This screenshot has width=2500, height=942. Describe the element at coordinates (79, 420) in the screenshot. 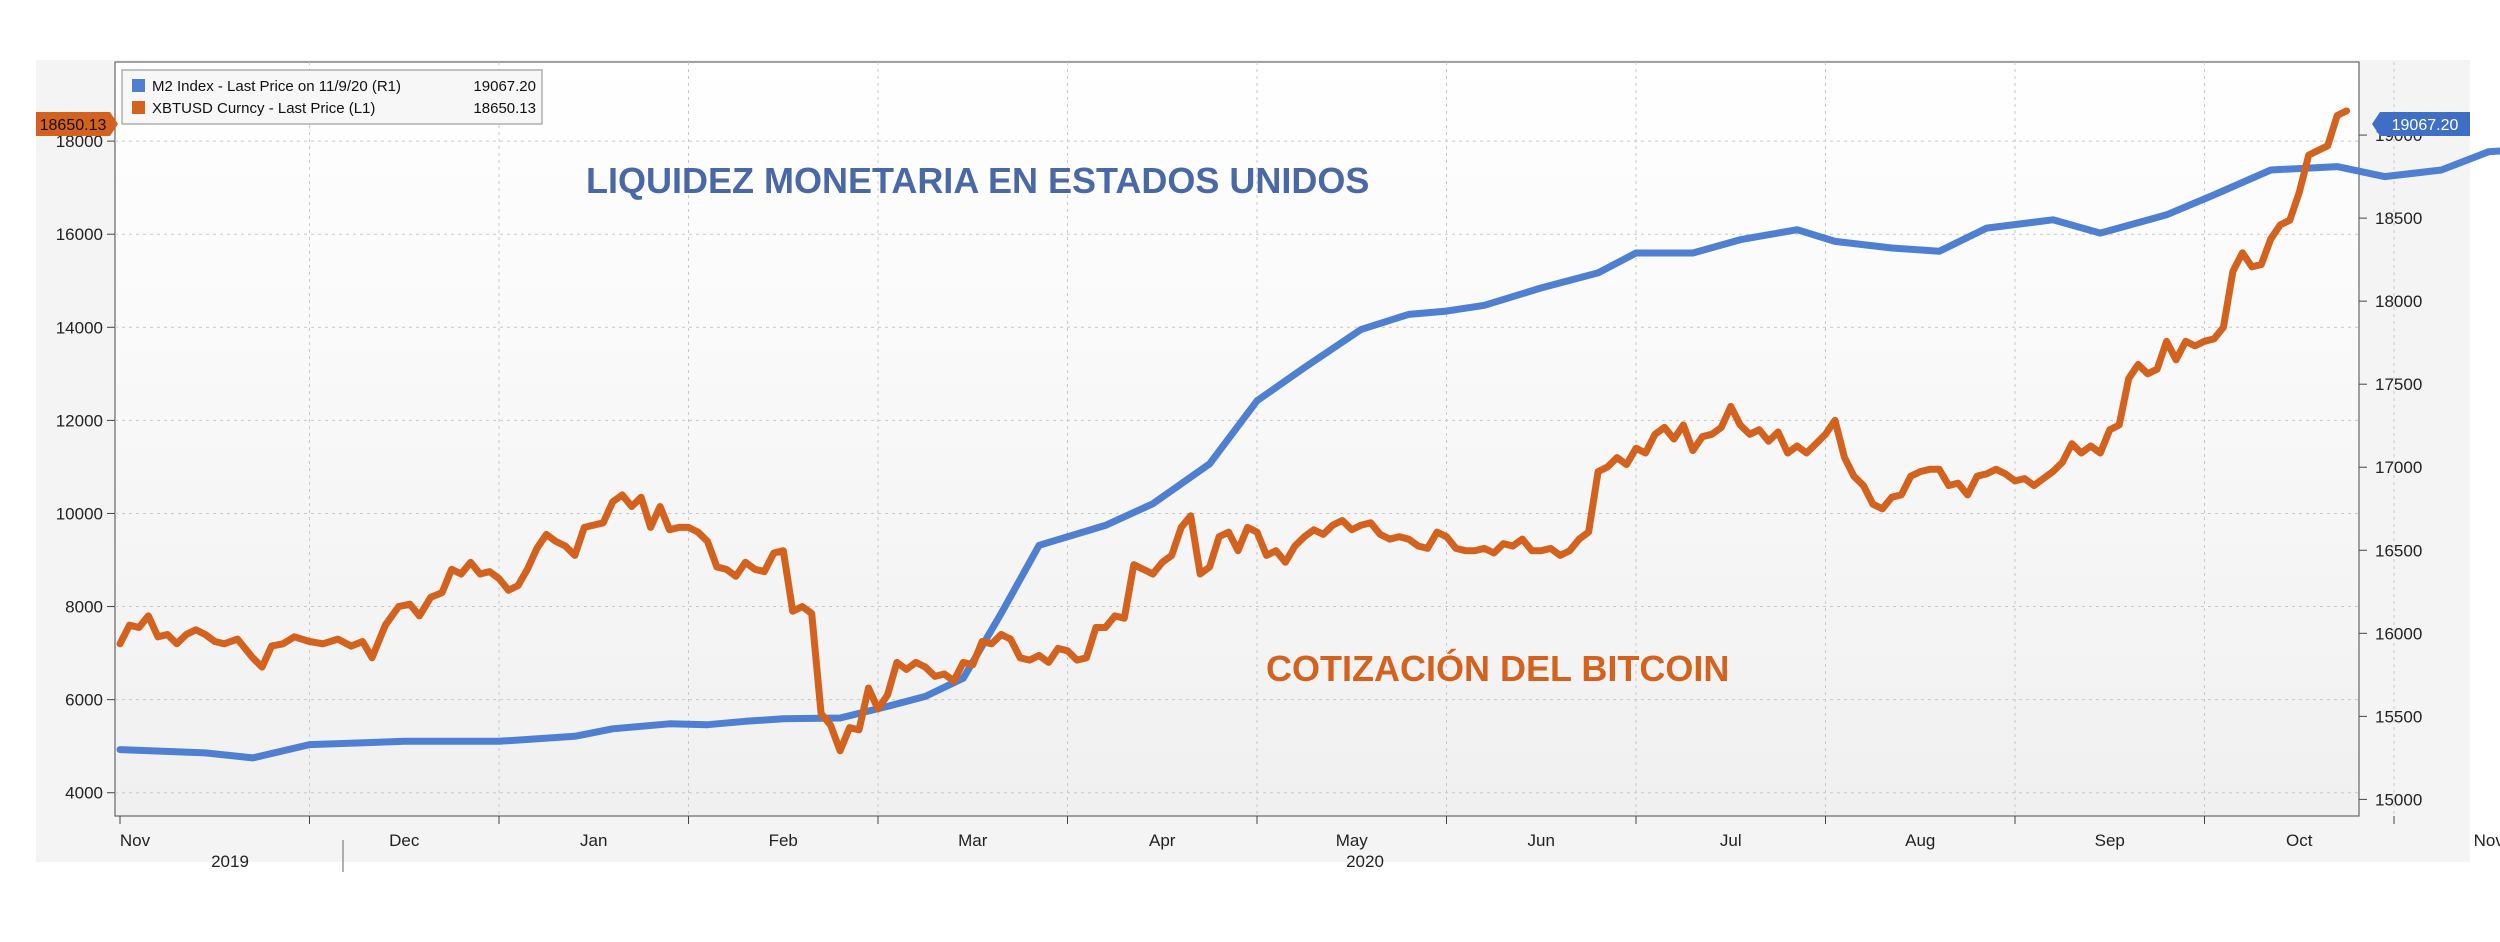

I see `y-left-tick-label: 12000` at that location.